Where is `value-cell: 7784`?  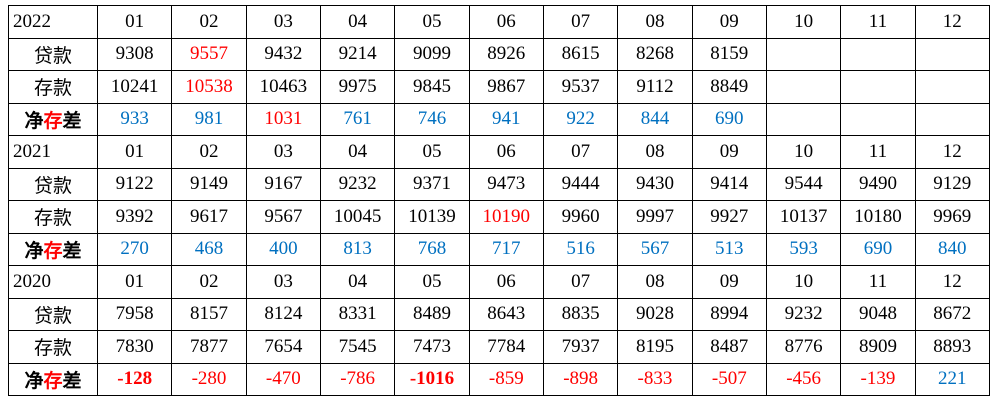 value-cell: 7784 is located at coordinates (506, 347).